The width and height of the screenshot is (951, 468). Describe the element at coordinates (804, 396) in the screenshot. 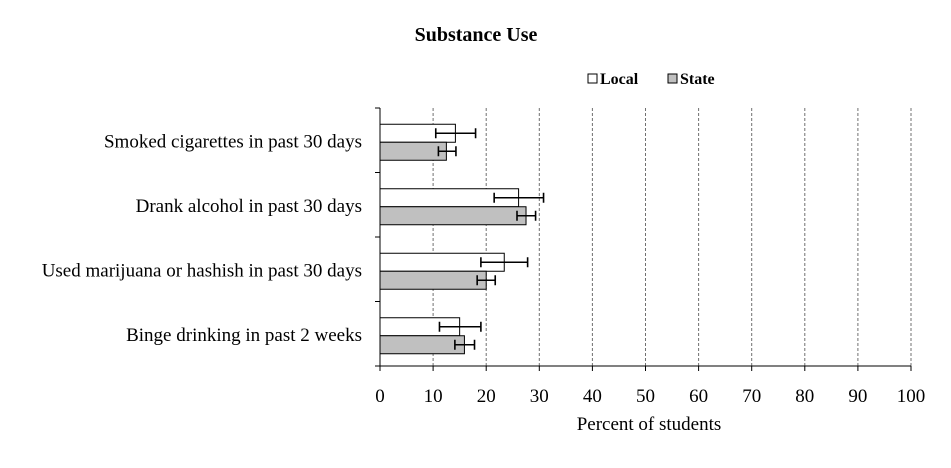

I see `x-tick-label: 80` at that location.